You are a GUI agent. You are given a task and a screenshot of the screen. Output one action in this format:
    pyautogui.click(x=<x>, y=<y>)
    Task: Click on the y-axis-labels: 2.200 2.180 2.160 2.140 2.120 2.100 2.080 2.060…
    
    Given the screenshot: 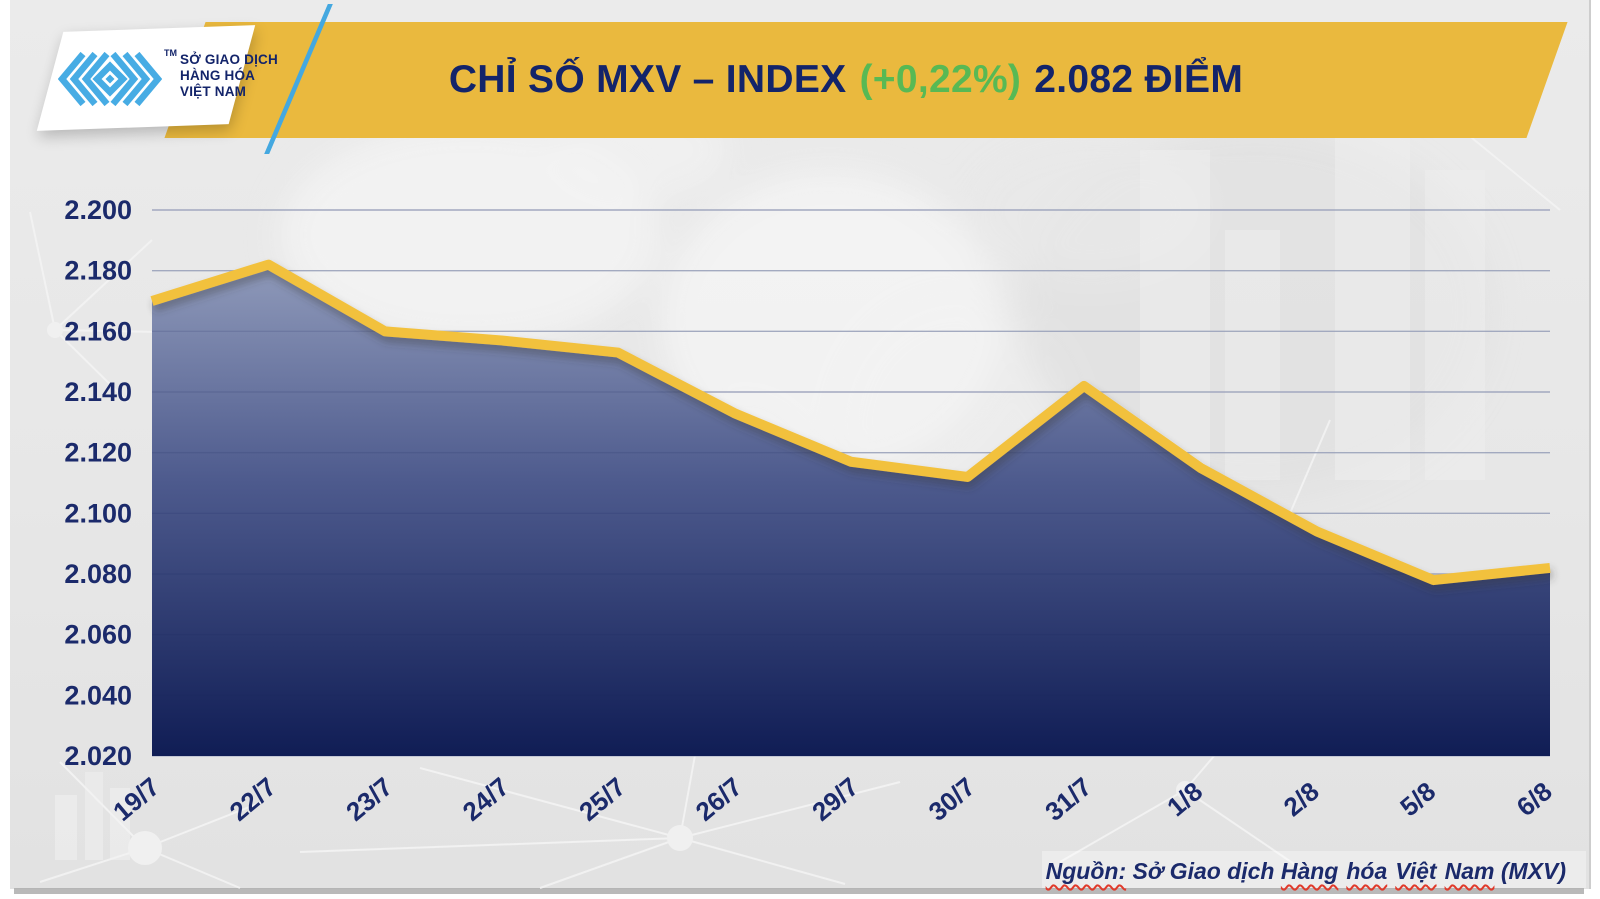 What is the action you would take?
    pyautogui.click(x=98, y=483)
    